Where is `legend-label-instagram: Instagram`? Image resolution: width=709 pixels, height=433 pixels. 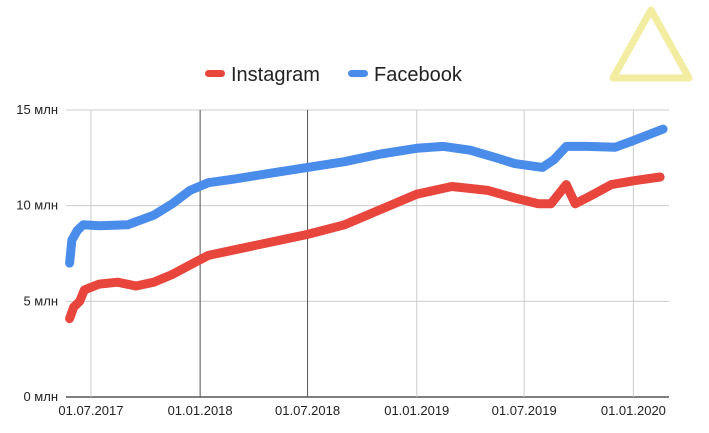
legend-label-instagram: Instagram is located at coordinates (275, 75).